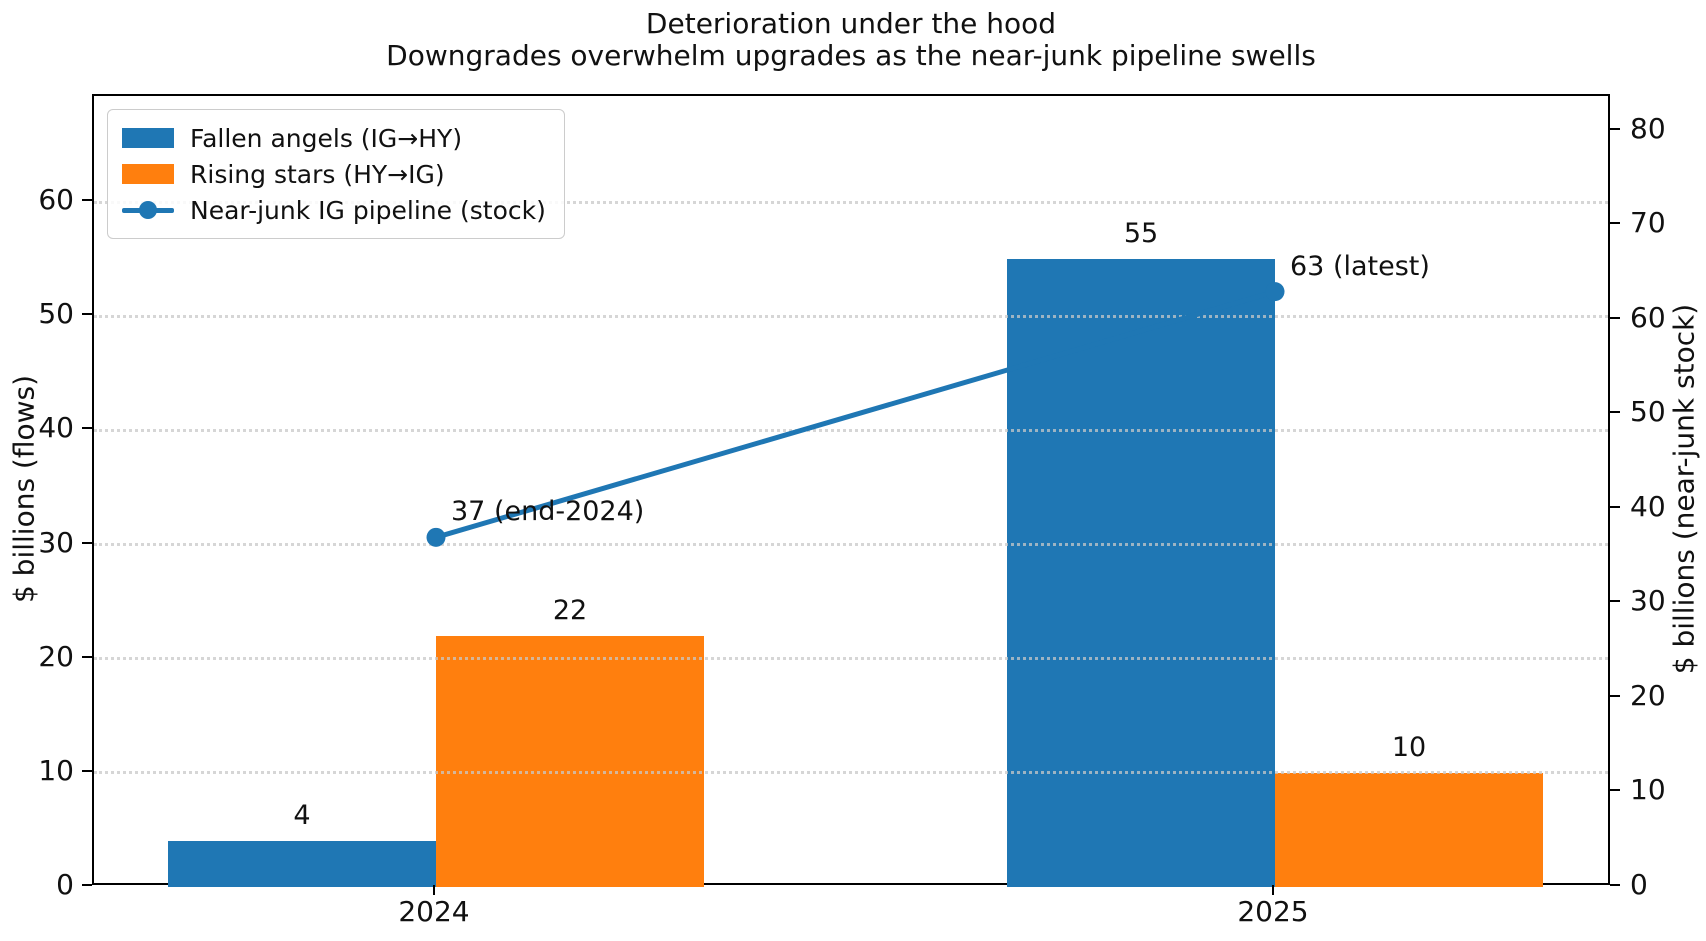  I want to click on line-marker-2025, so click(1275, 292).